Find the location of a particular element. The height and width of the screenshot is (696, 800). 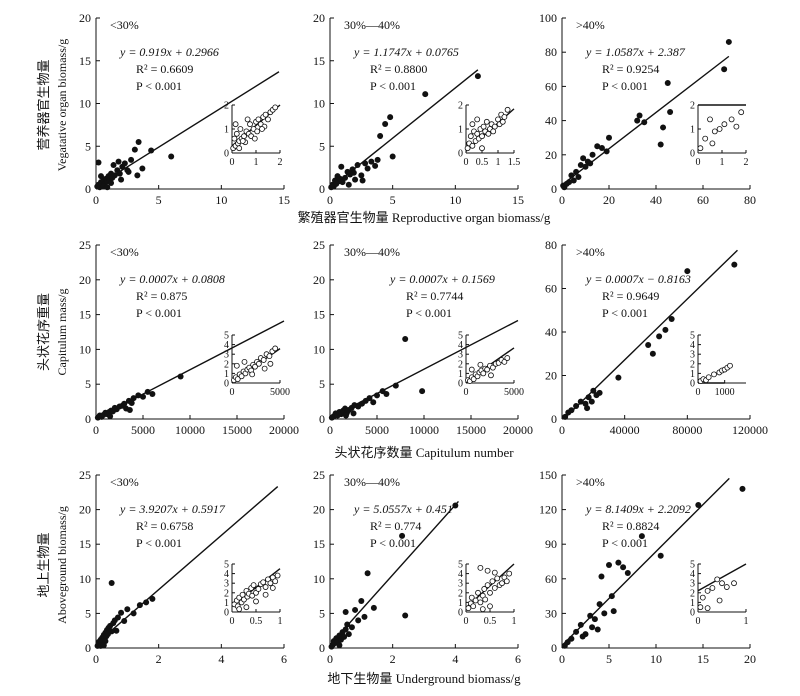

inset-y-tick-label: 1 is located at coordinates (692, 130).